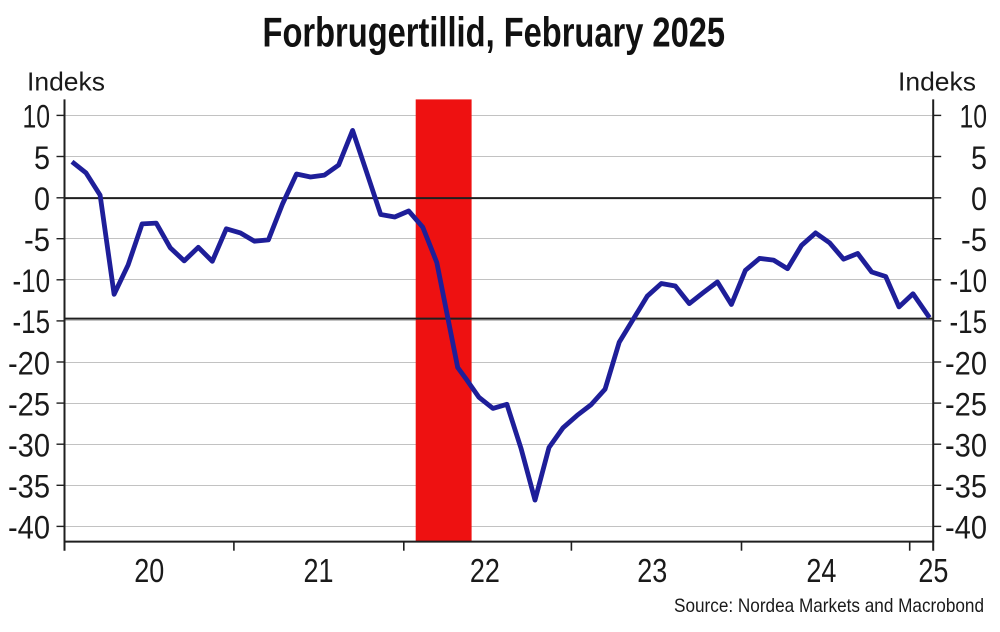 This screenshot has width=1000, height=632. Describe the element at coordinates (652, 571) in the screenshot. I see `svg-text: 23` at that location.